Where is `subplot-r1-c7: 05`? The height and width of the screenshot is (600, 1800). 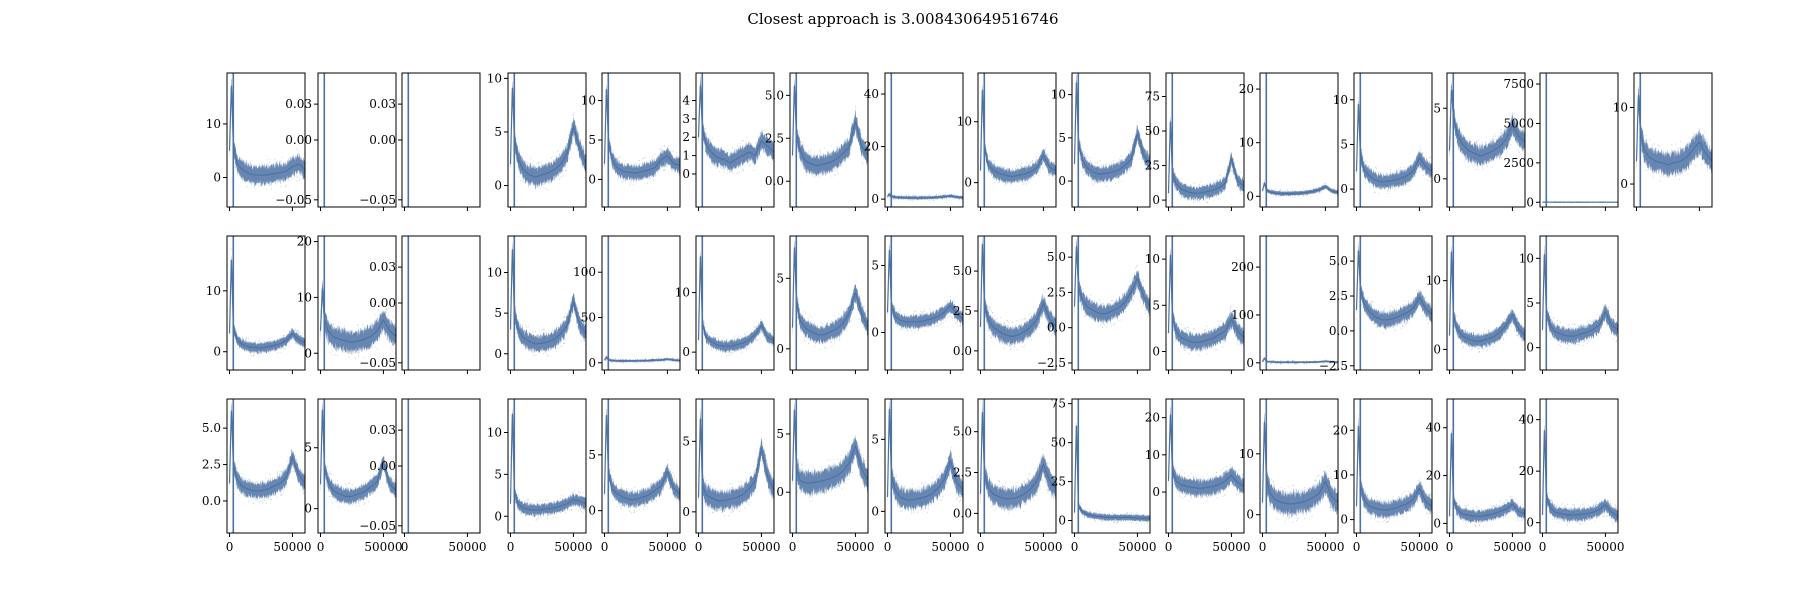 subplot-r1-c7: 05 is located at coordinates (917, 304).